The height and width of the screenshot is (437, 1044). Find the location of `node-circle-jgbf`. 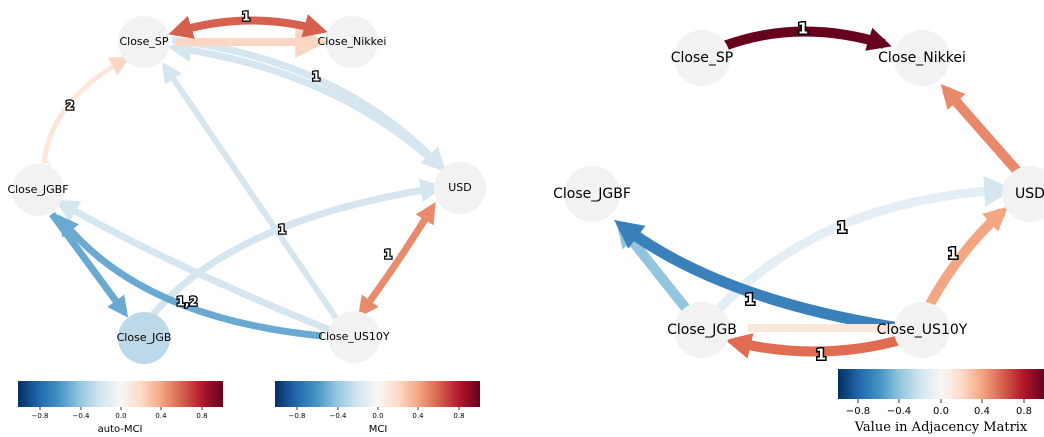

node-circle-jgbf is located at coordinates (38, 190).